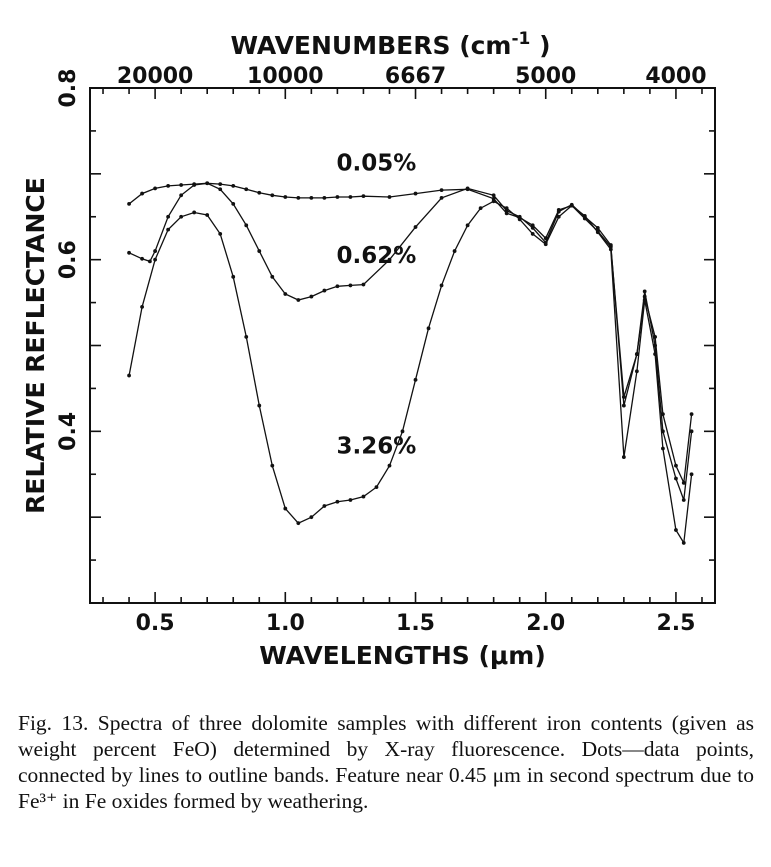 Image resolution: width=771 pixels, height=867 pixels. Describe the element at coordinates (545, 76) in the screenshot. I see `top-tick-label: 5000` at that location.